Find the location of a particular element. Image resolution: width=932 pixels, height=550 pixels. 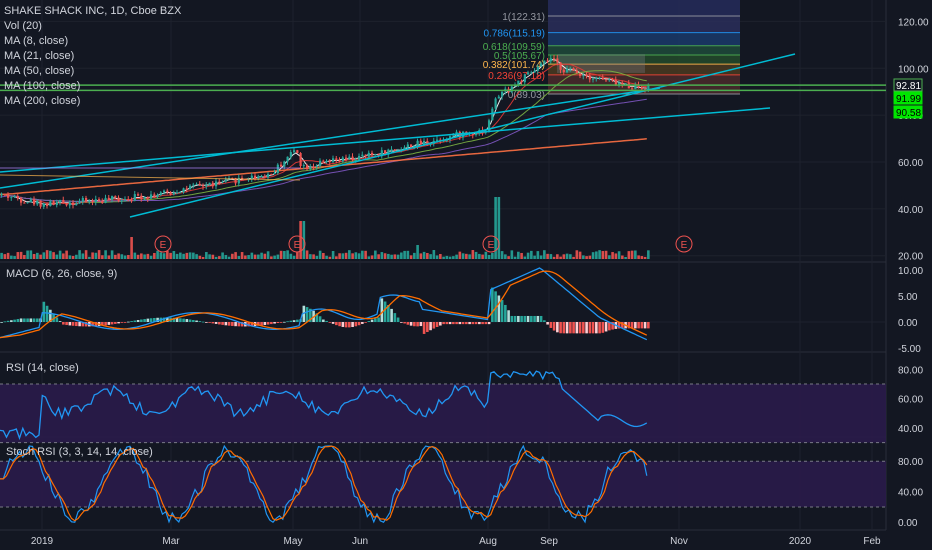

legend-ma200: MA (200, close) is located at coordinates (42, 101).